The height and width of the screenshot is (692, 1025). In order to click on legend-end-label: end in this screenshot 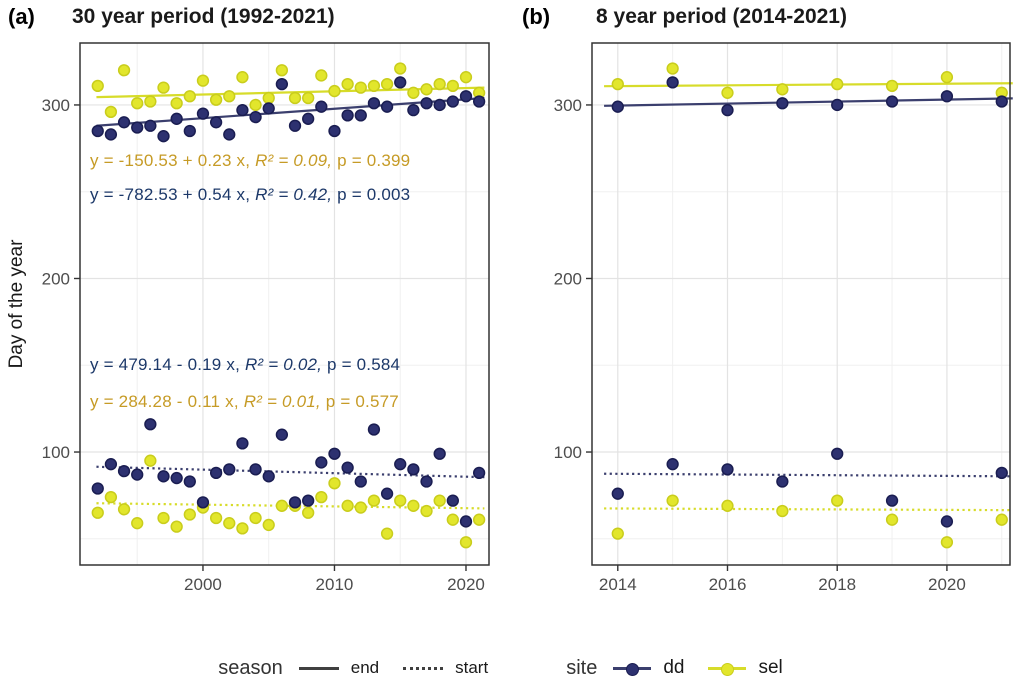, I will do `click(365, 667)`.